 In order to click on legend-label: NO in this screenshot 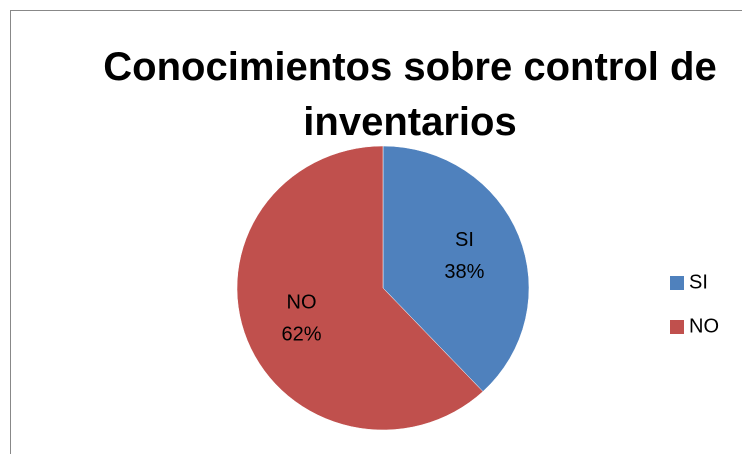, I will do `click(704, 326)`.